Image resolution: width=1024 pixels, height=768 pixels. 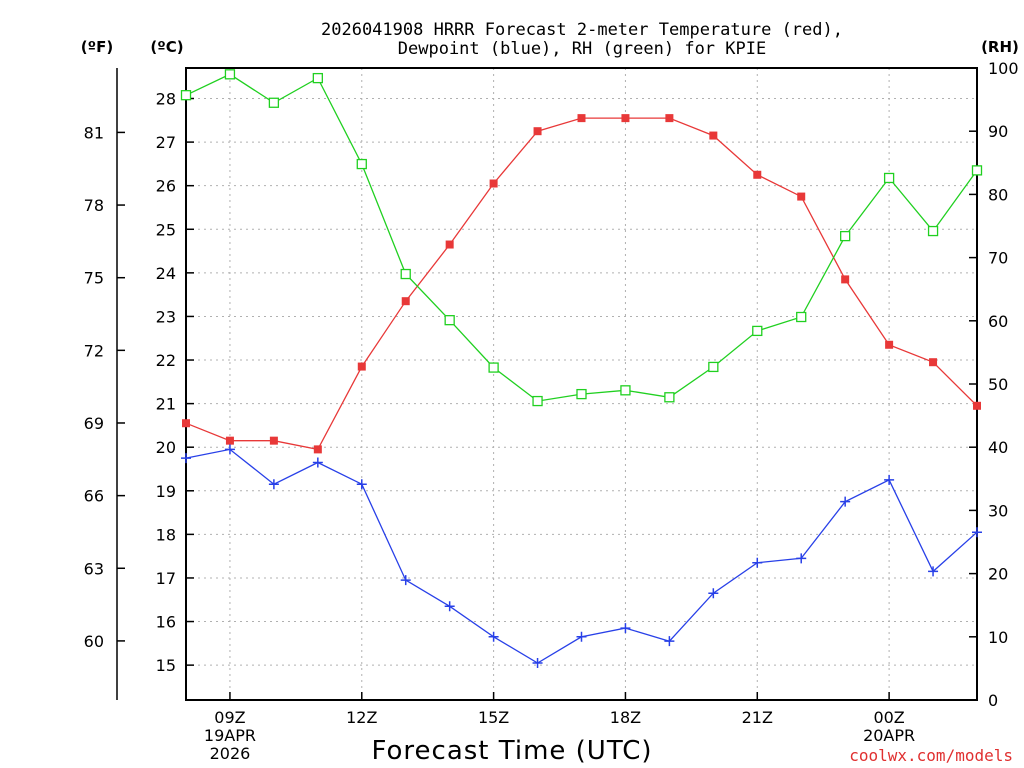 What do you see at coordinates (998, 447) in the screenshot?
I see `rh-tick-label: 40` at bounding box center [998, 447].